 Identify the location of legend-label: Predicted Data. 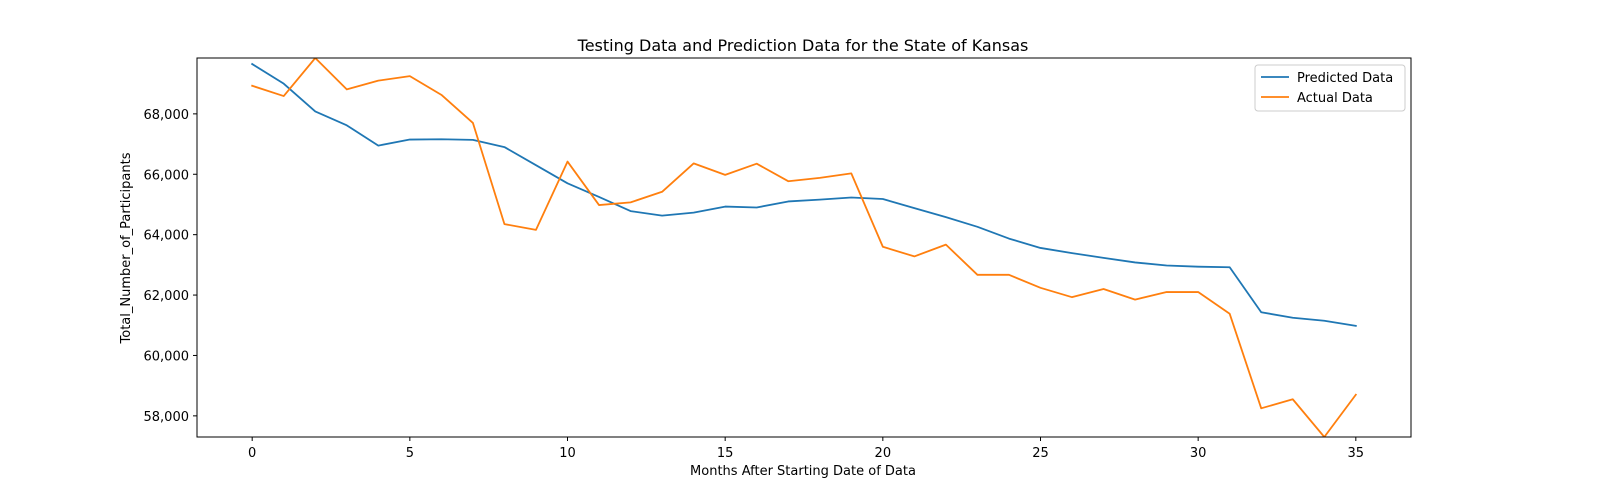
(1345, 78).